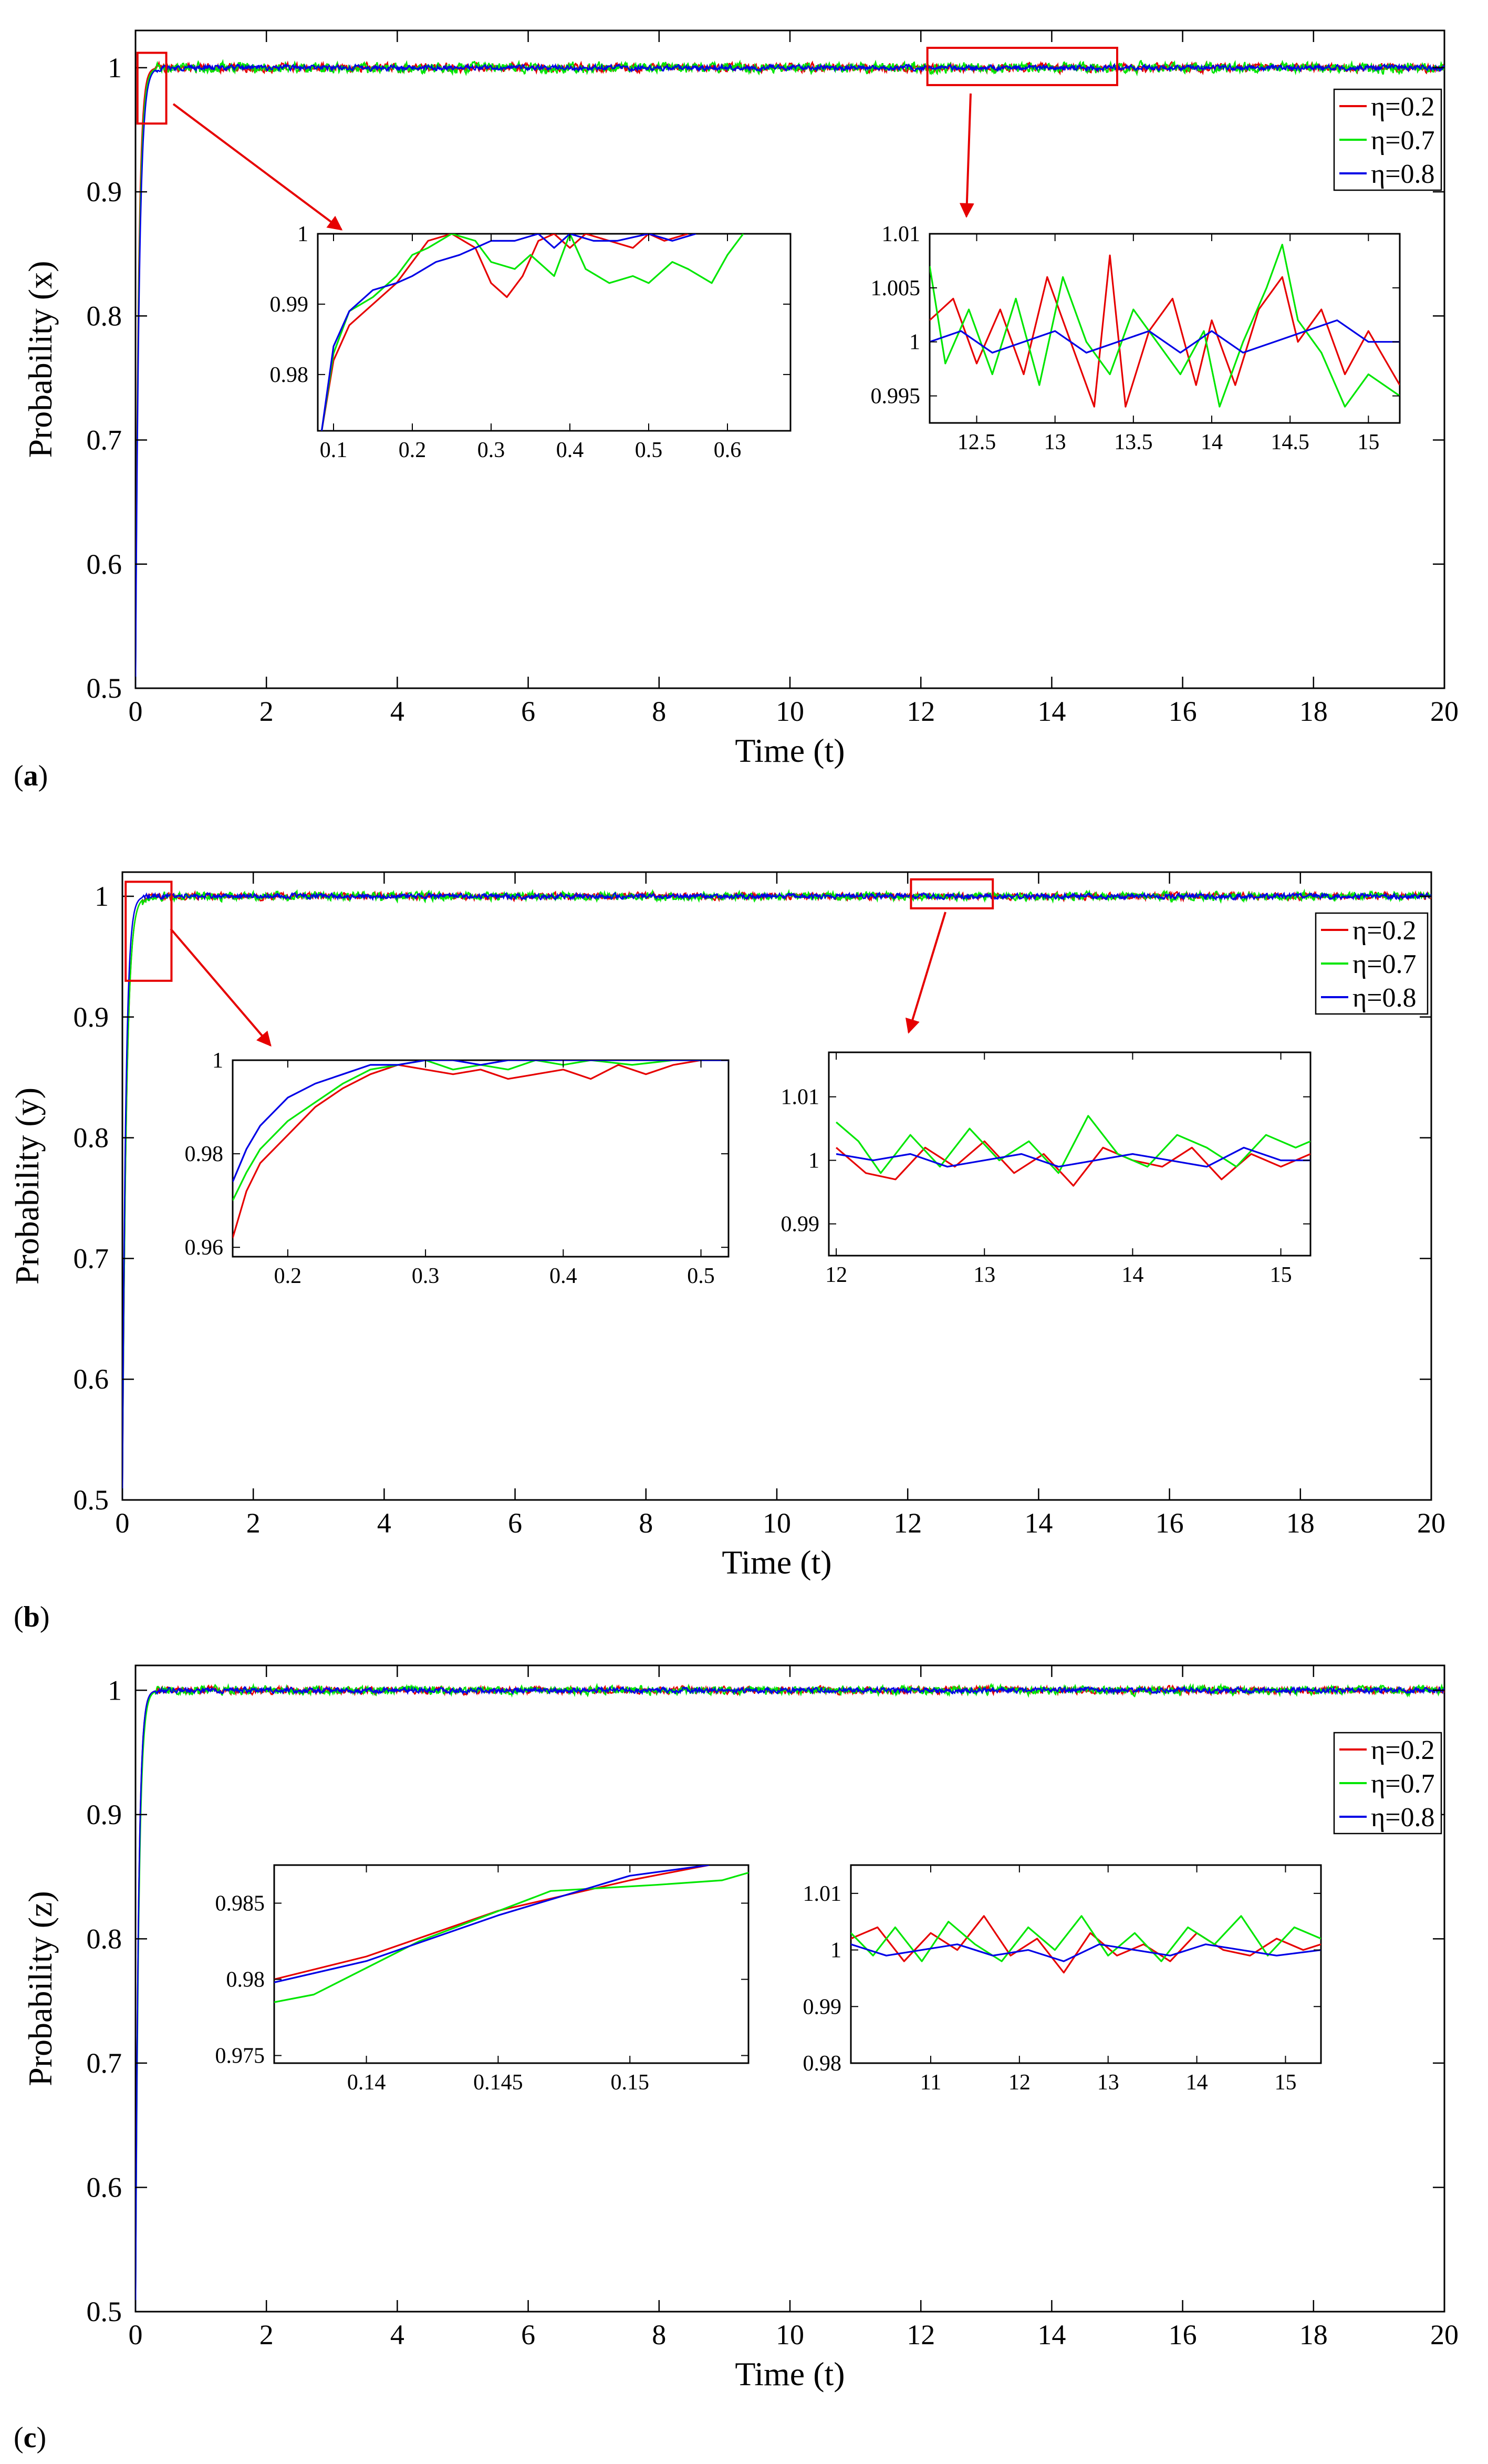  Describe the element at coordinates (27, 1186) in the screenshot. I see `y-axis-label: Probability (y)` at that location.